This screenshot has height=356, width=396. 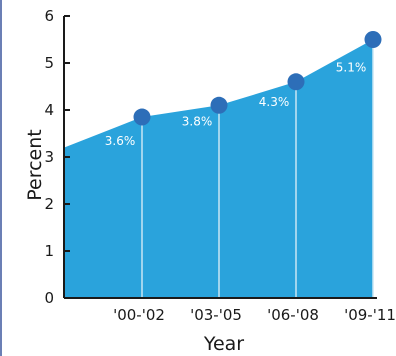 I want to click on y-tick-label: 2, so click(x=49, y=204).